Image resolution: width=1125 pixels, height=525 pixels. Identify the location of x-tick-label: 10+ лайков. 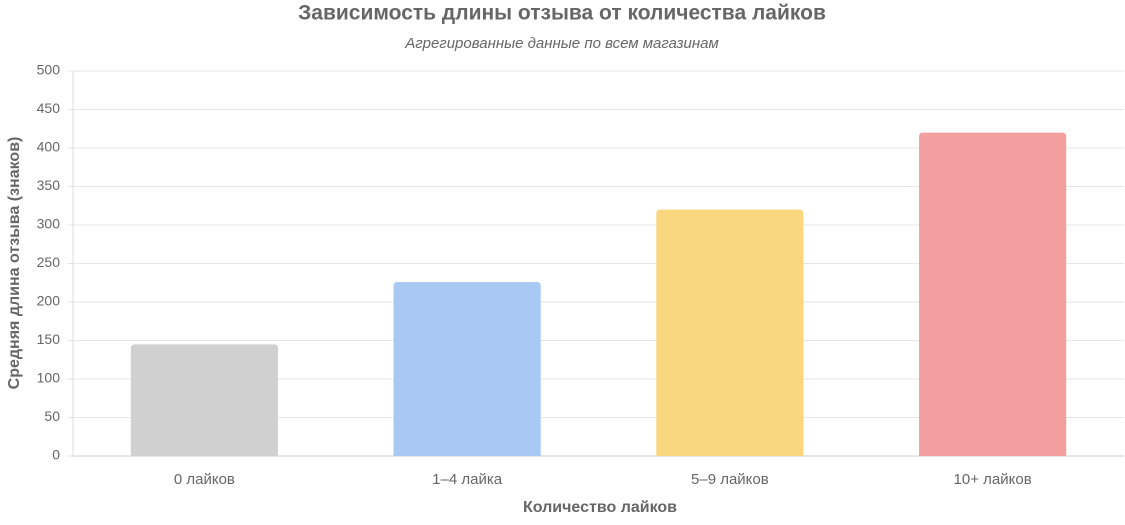
(993, 479).